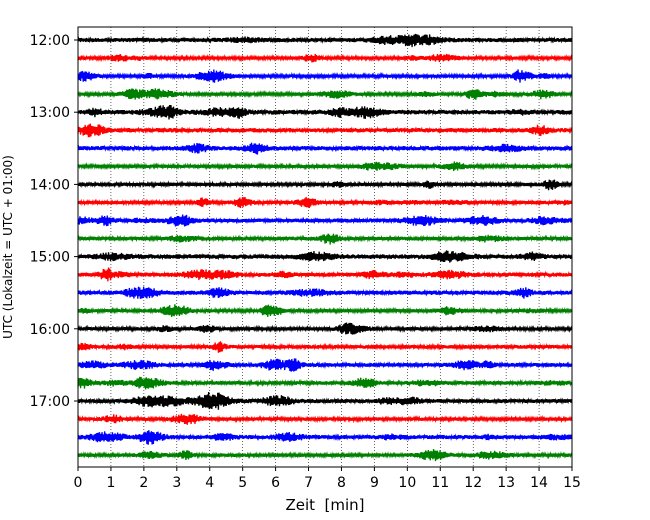  What do you see at coordinates (50, 185) in the screenshot?
I see `y-tick-label-1400: 14:00` at bounding box center [50, 185].